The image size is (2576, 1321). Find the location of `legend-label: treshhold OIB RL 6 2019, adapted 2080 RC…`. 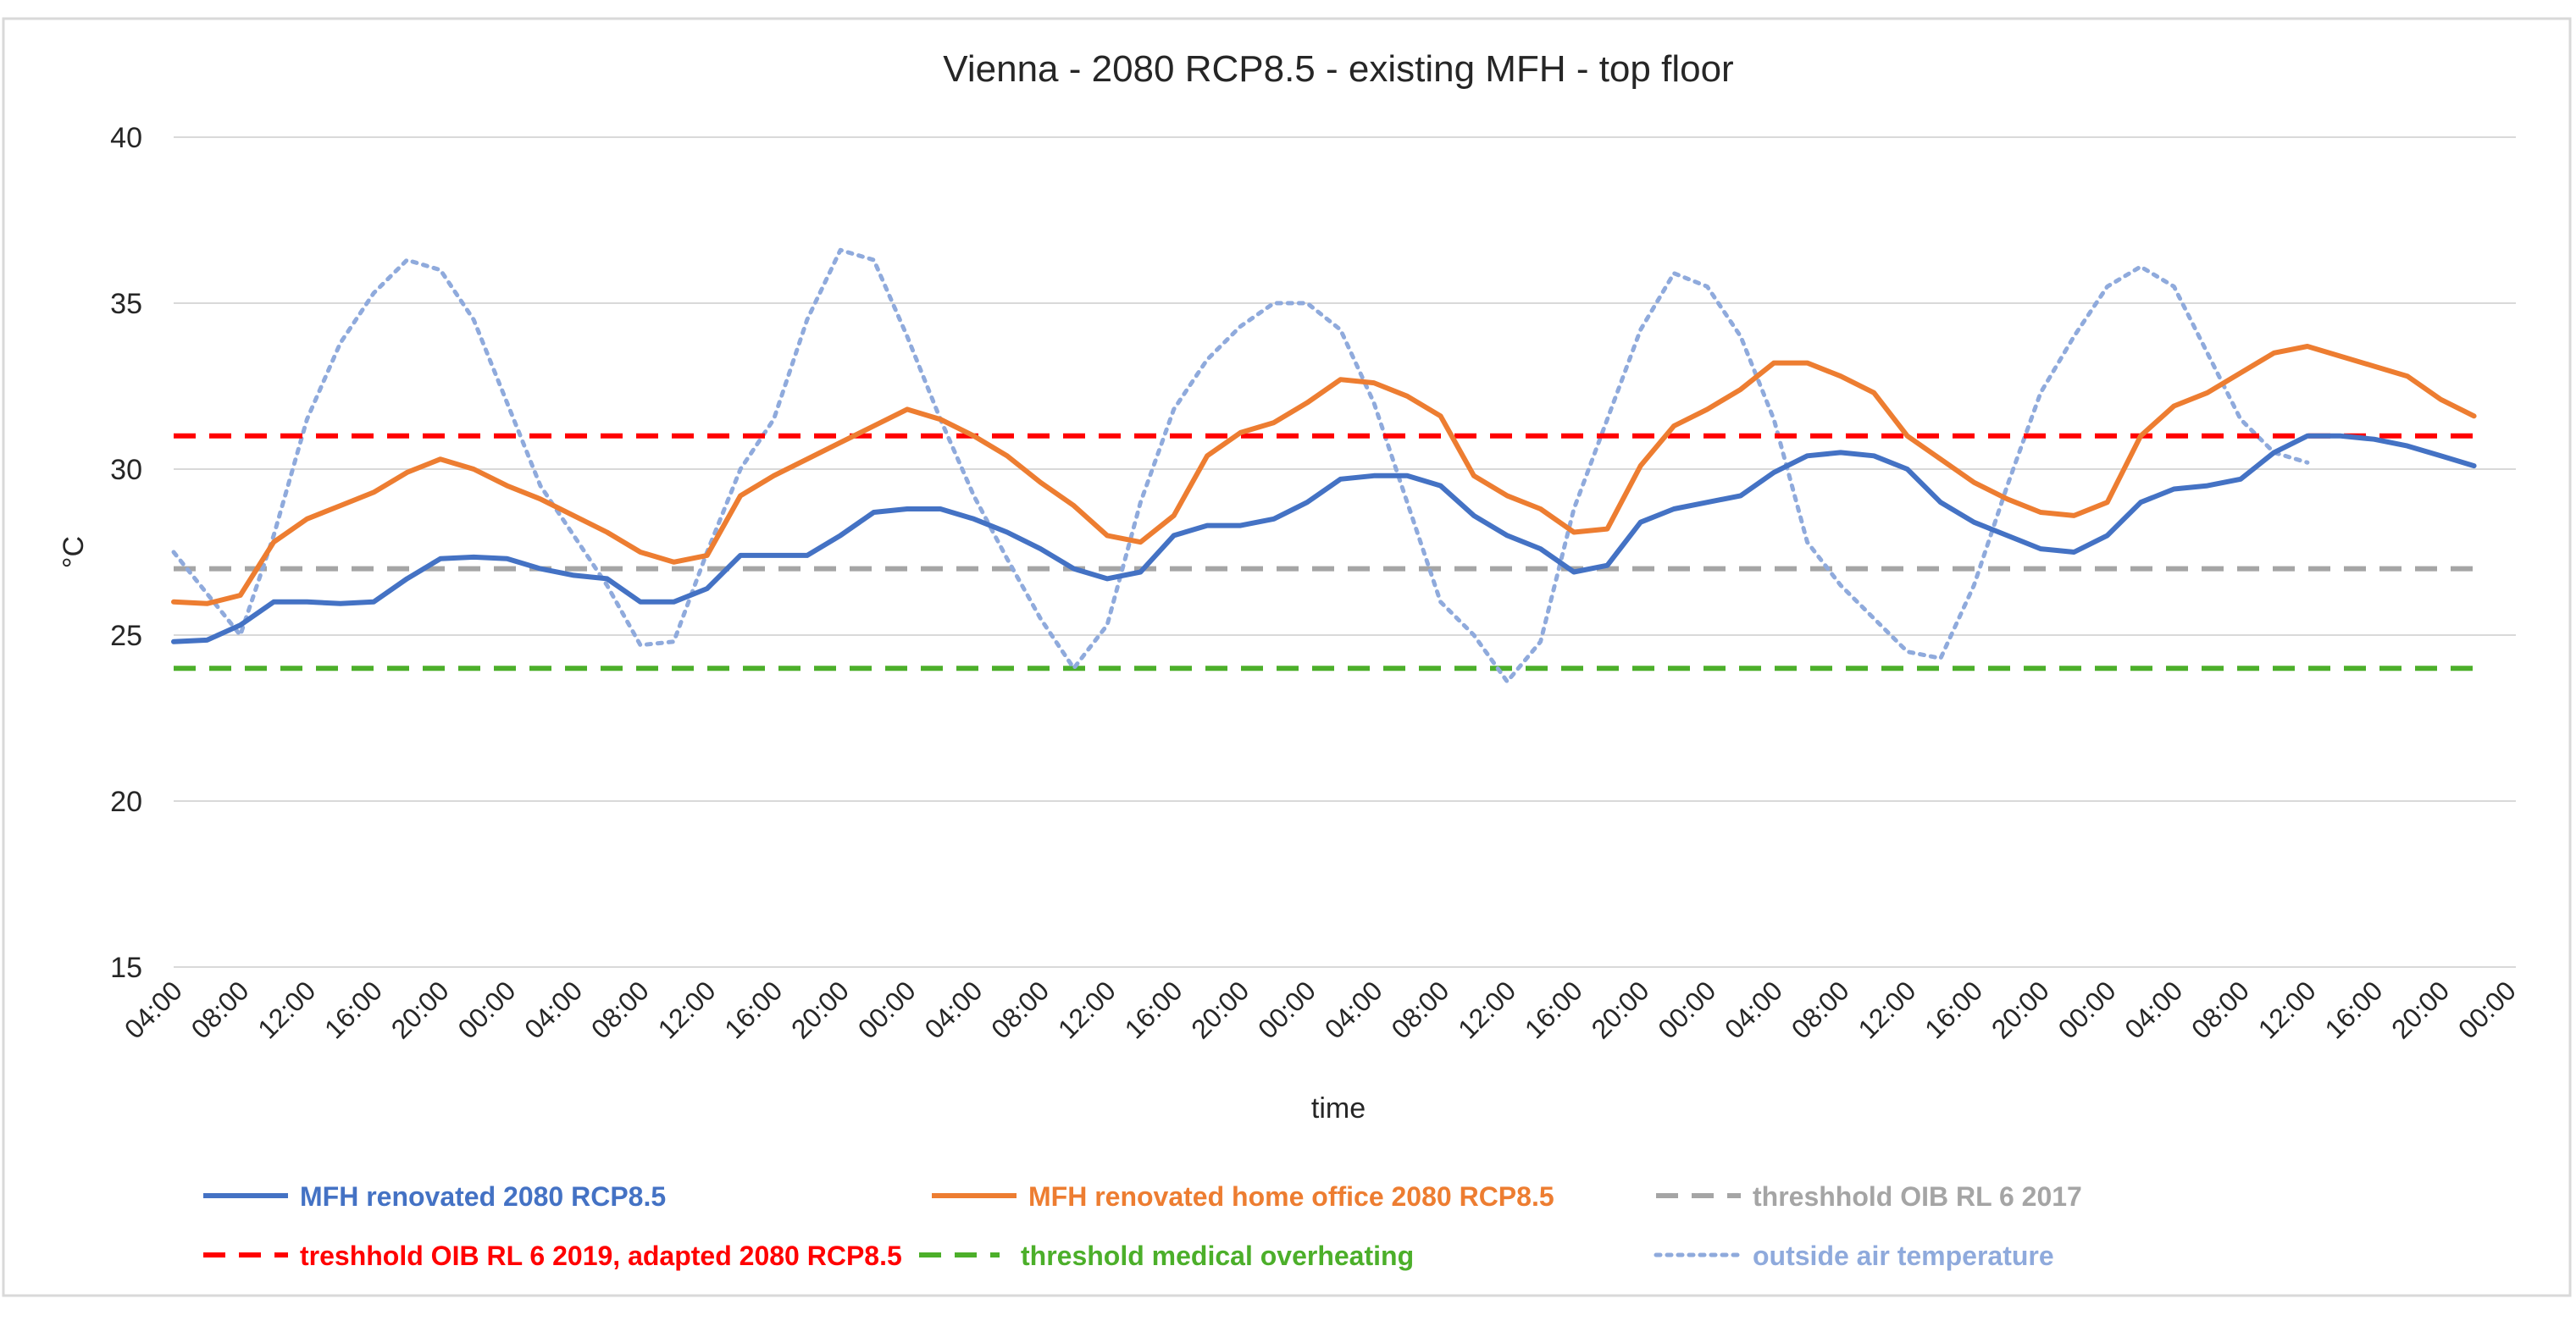

legend-label: treshhold OIB RL 6 2019, adapted 2080 RC… is located at coordinates (601, 1256).